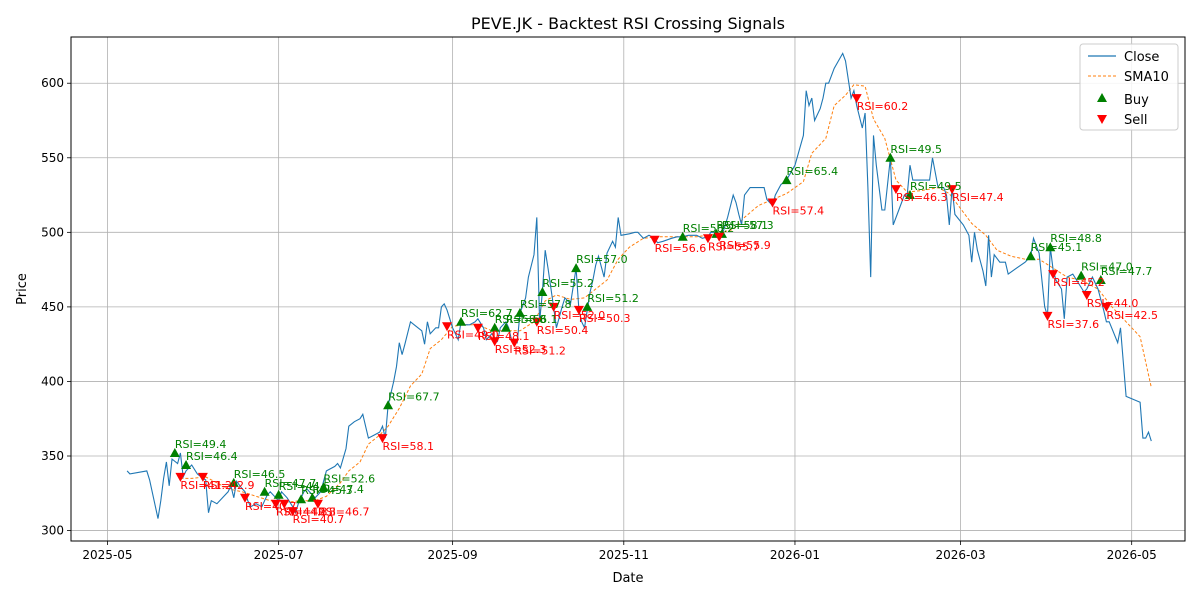 This screenshot has width=1200, height=604. What do you see at coordinates (260, 474) in the screenshot?
I see `buy-signal-label: RSI=46.5` at bounding box center [260, 474].